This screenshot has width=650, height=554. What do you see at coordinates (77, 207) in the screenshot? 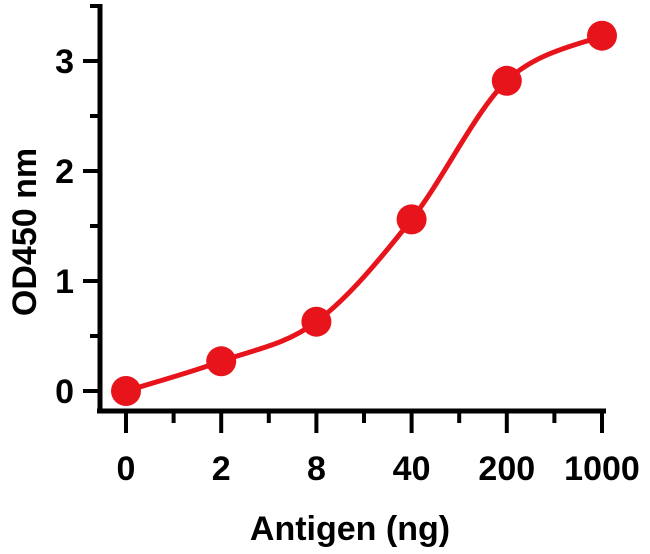
I see `y-ticks: 0 1 2 3` at bounding box center [77, 207].